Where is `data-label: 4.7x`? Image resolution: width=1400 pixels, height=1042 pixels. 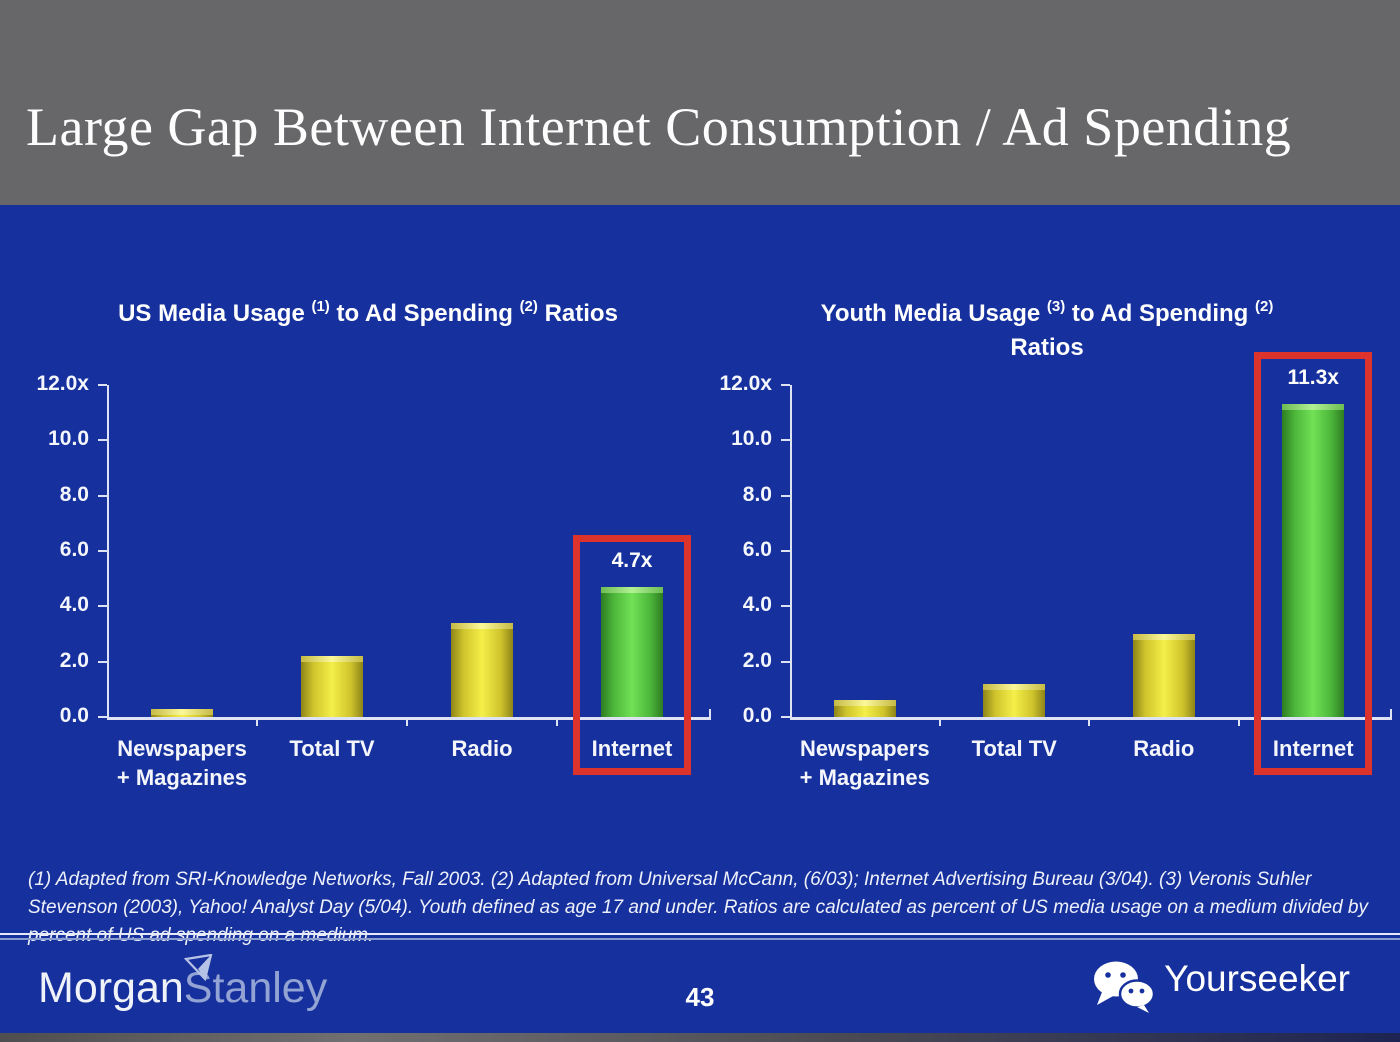
data-label: 4.7x is located at coordinates (632, 560).